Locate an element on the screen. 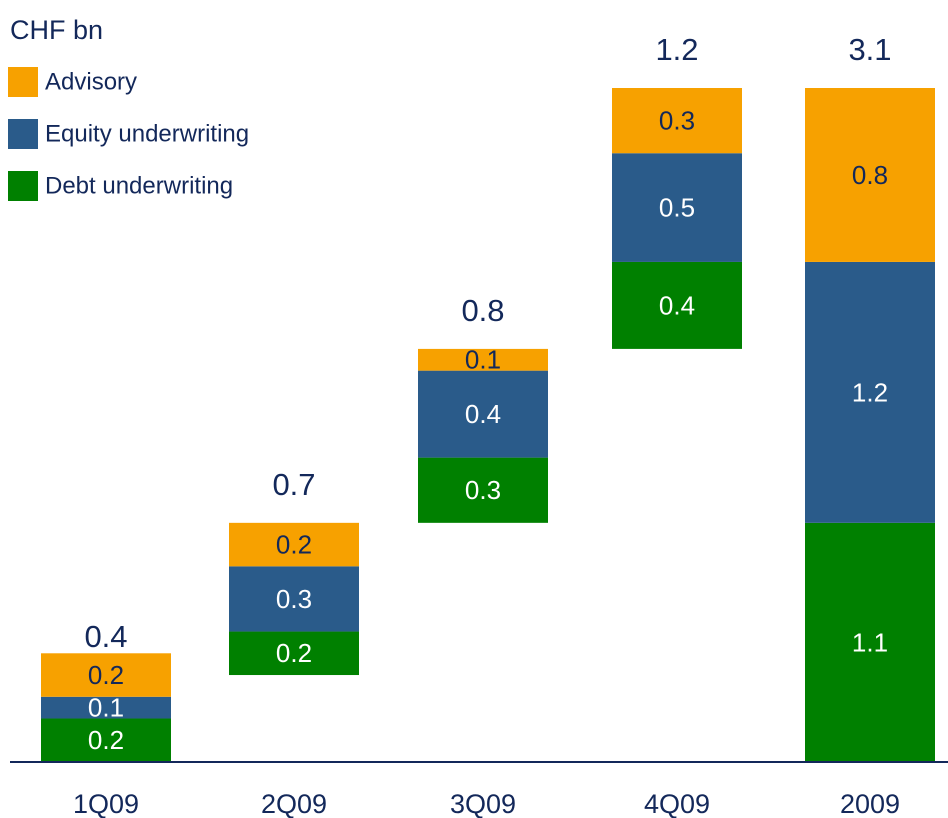 The image size is (948, 818). x-tick-label: 4Q09 is located at coordinates (677, 803).